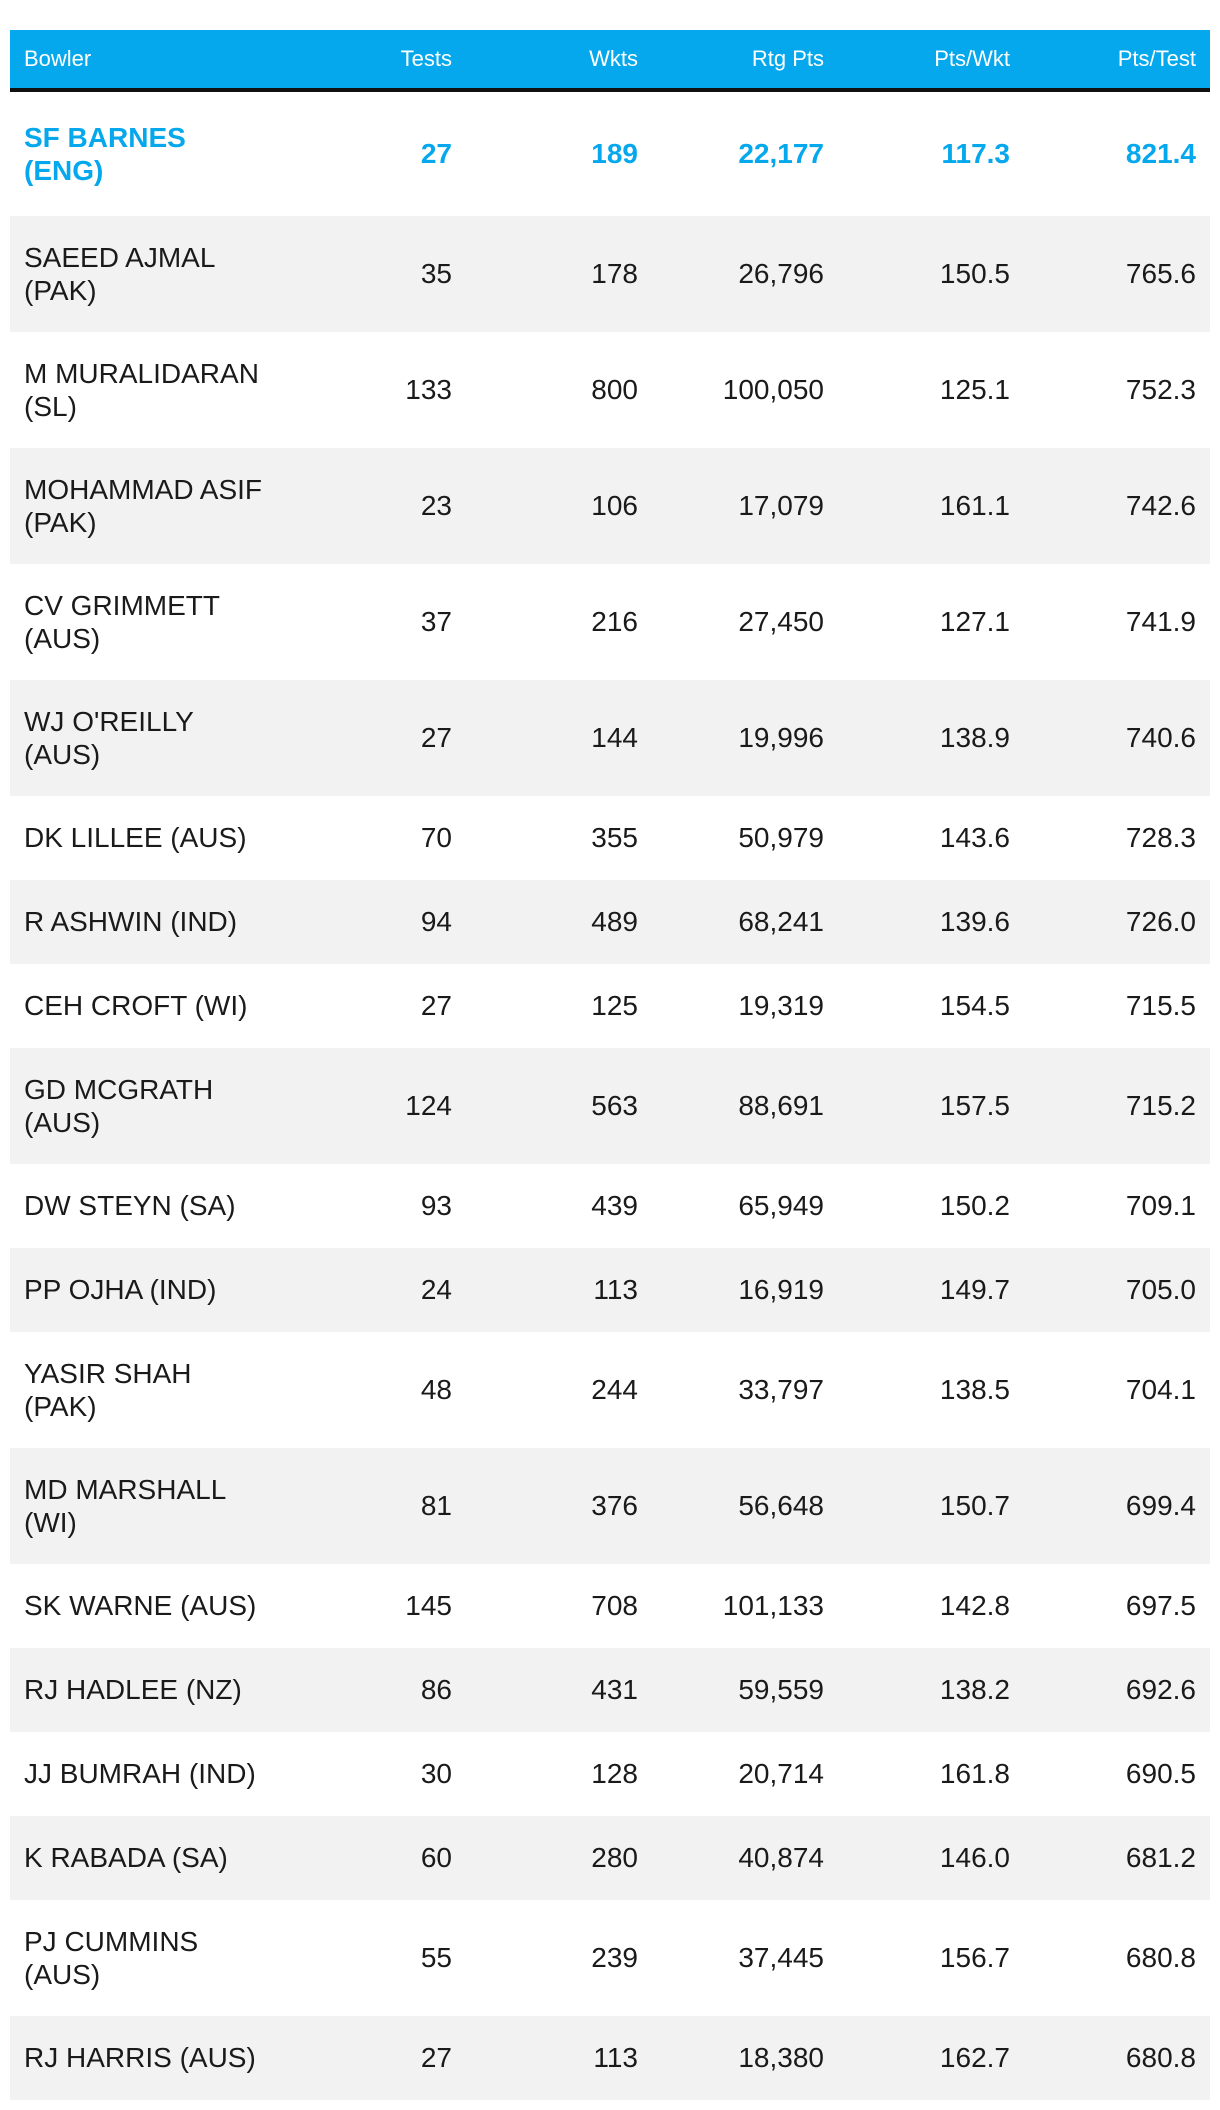  What do you see at coordinates (135, 838) in the screenshot?
I see `bowler-cell: DK LILLEE (AUS)` at bounding box center [135, 838].